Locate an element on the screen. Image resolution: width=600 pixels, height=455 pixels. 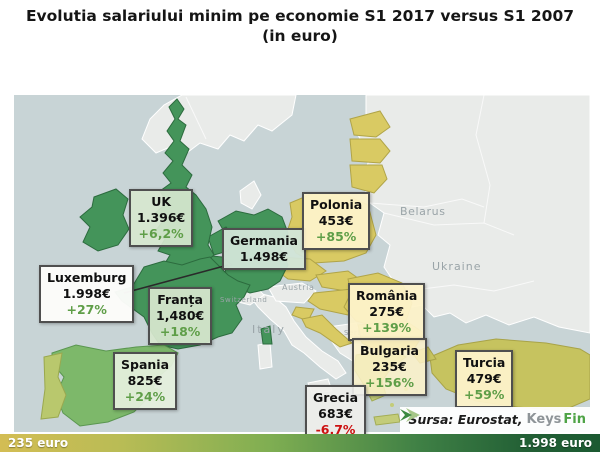
country-value: 453€ is located at coordinates (336, 220).